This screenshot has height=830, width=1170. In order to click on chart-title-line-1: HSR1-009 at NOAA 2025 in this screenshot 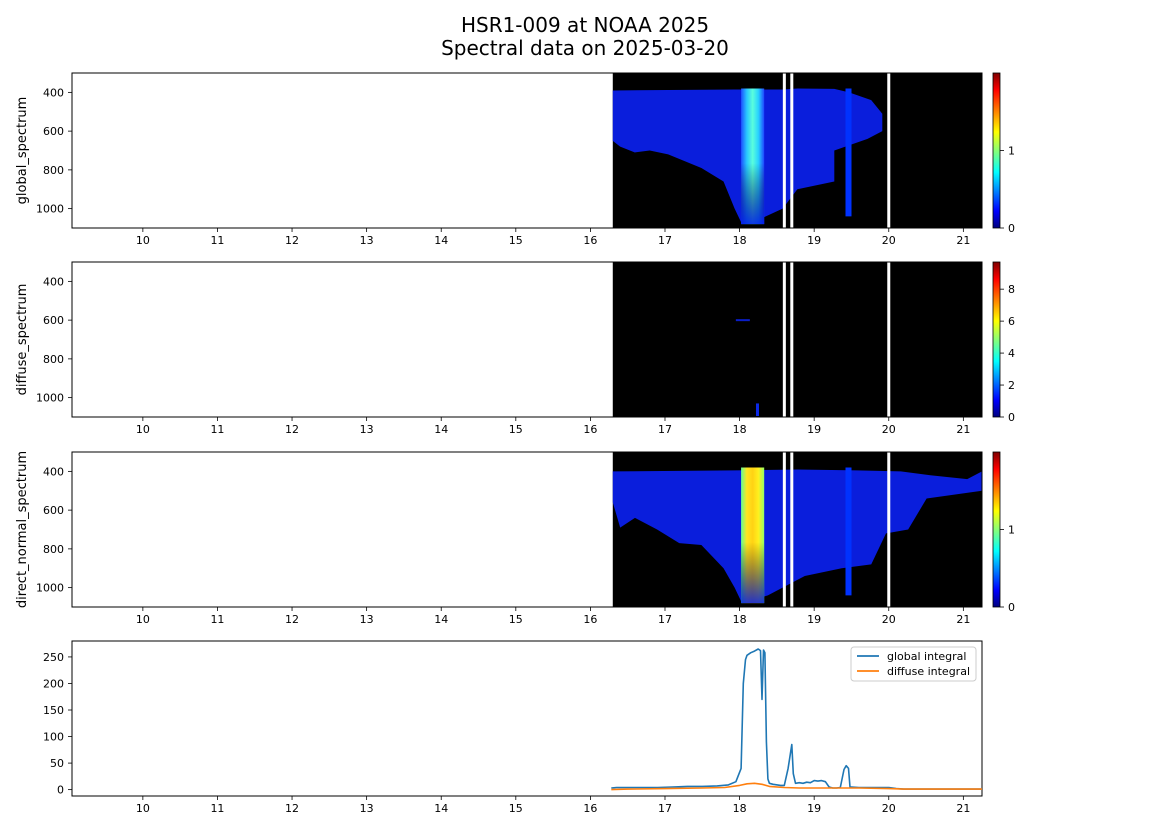, I will do `click(585, 25)`.